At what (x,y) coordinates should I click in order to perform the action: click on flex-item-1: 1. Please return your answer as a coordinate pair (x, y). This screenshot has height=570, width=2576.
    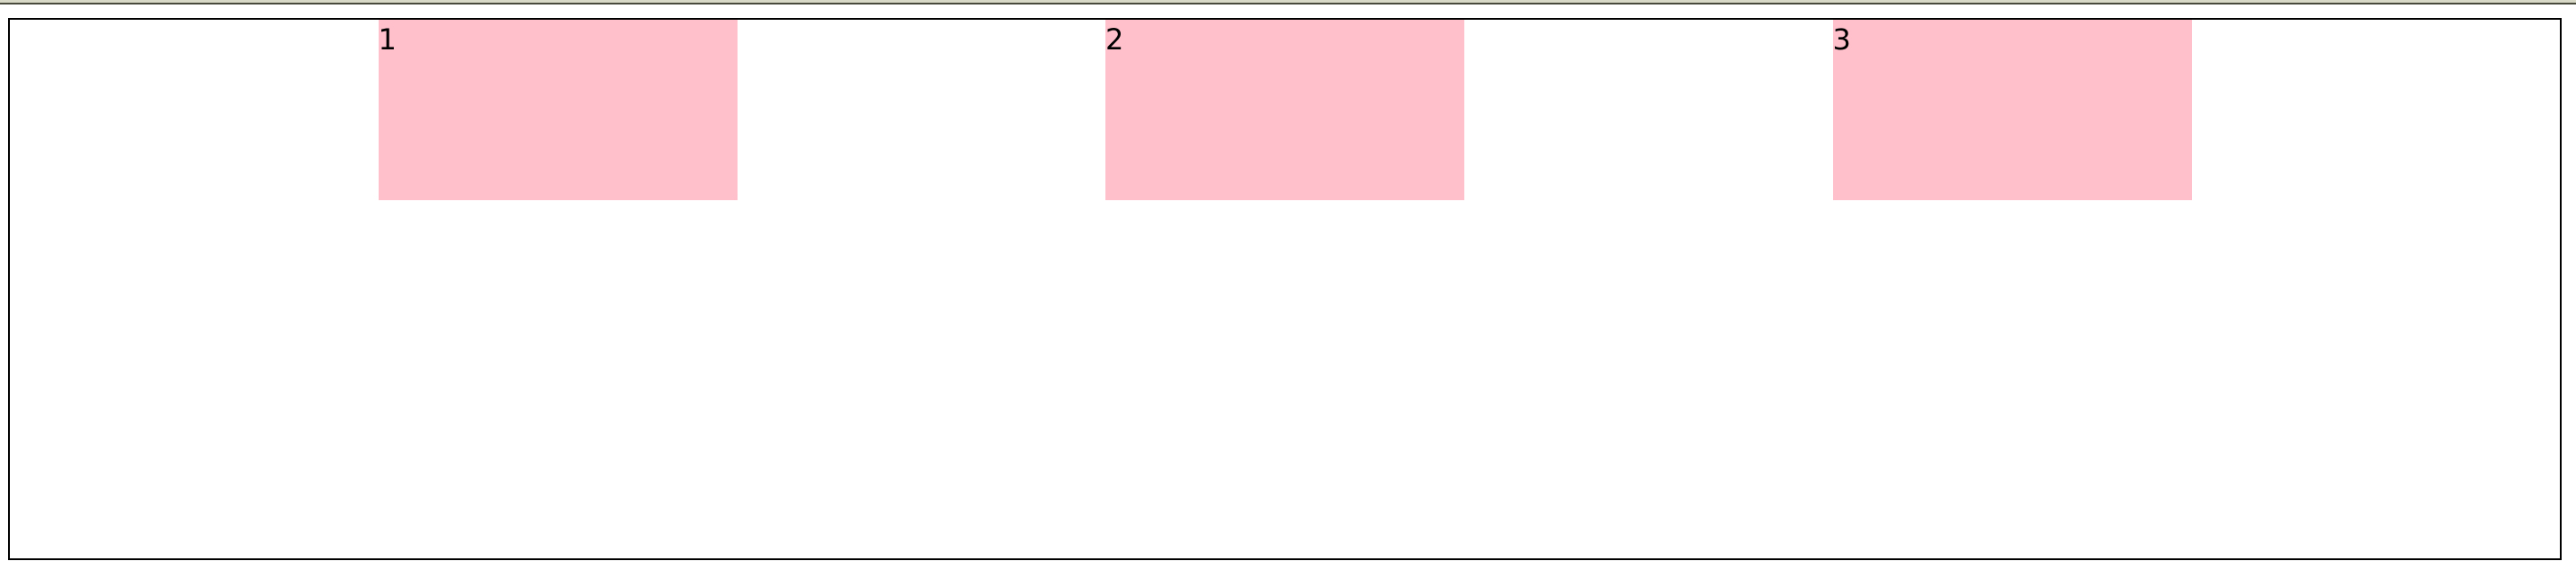
    Looking at the image, I should click on (558, 110).